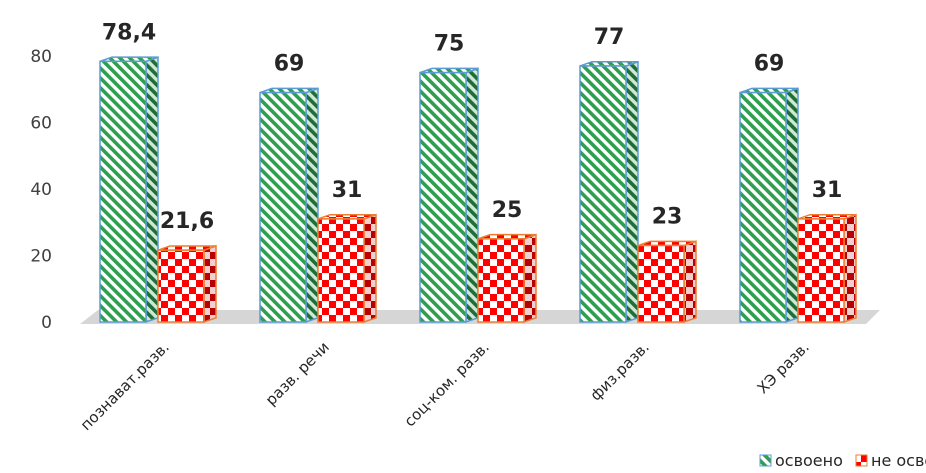 This screenshot has width=926, height=473. I want to click on legend-item-osvoeno: освоено, so click(801, 460).